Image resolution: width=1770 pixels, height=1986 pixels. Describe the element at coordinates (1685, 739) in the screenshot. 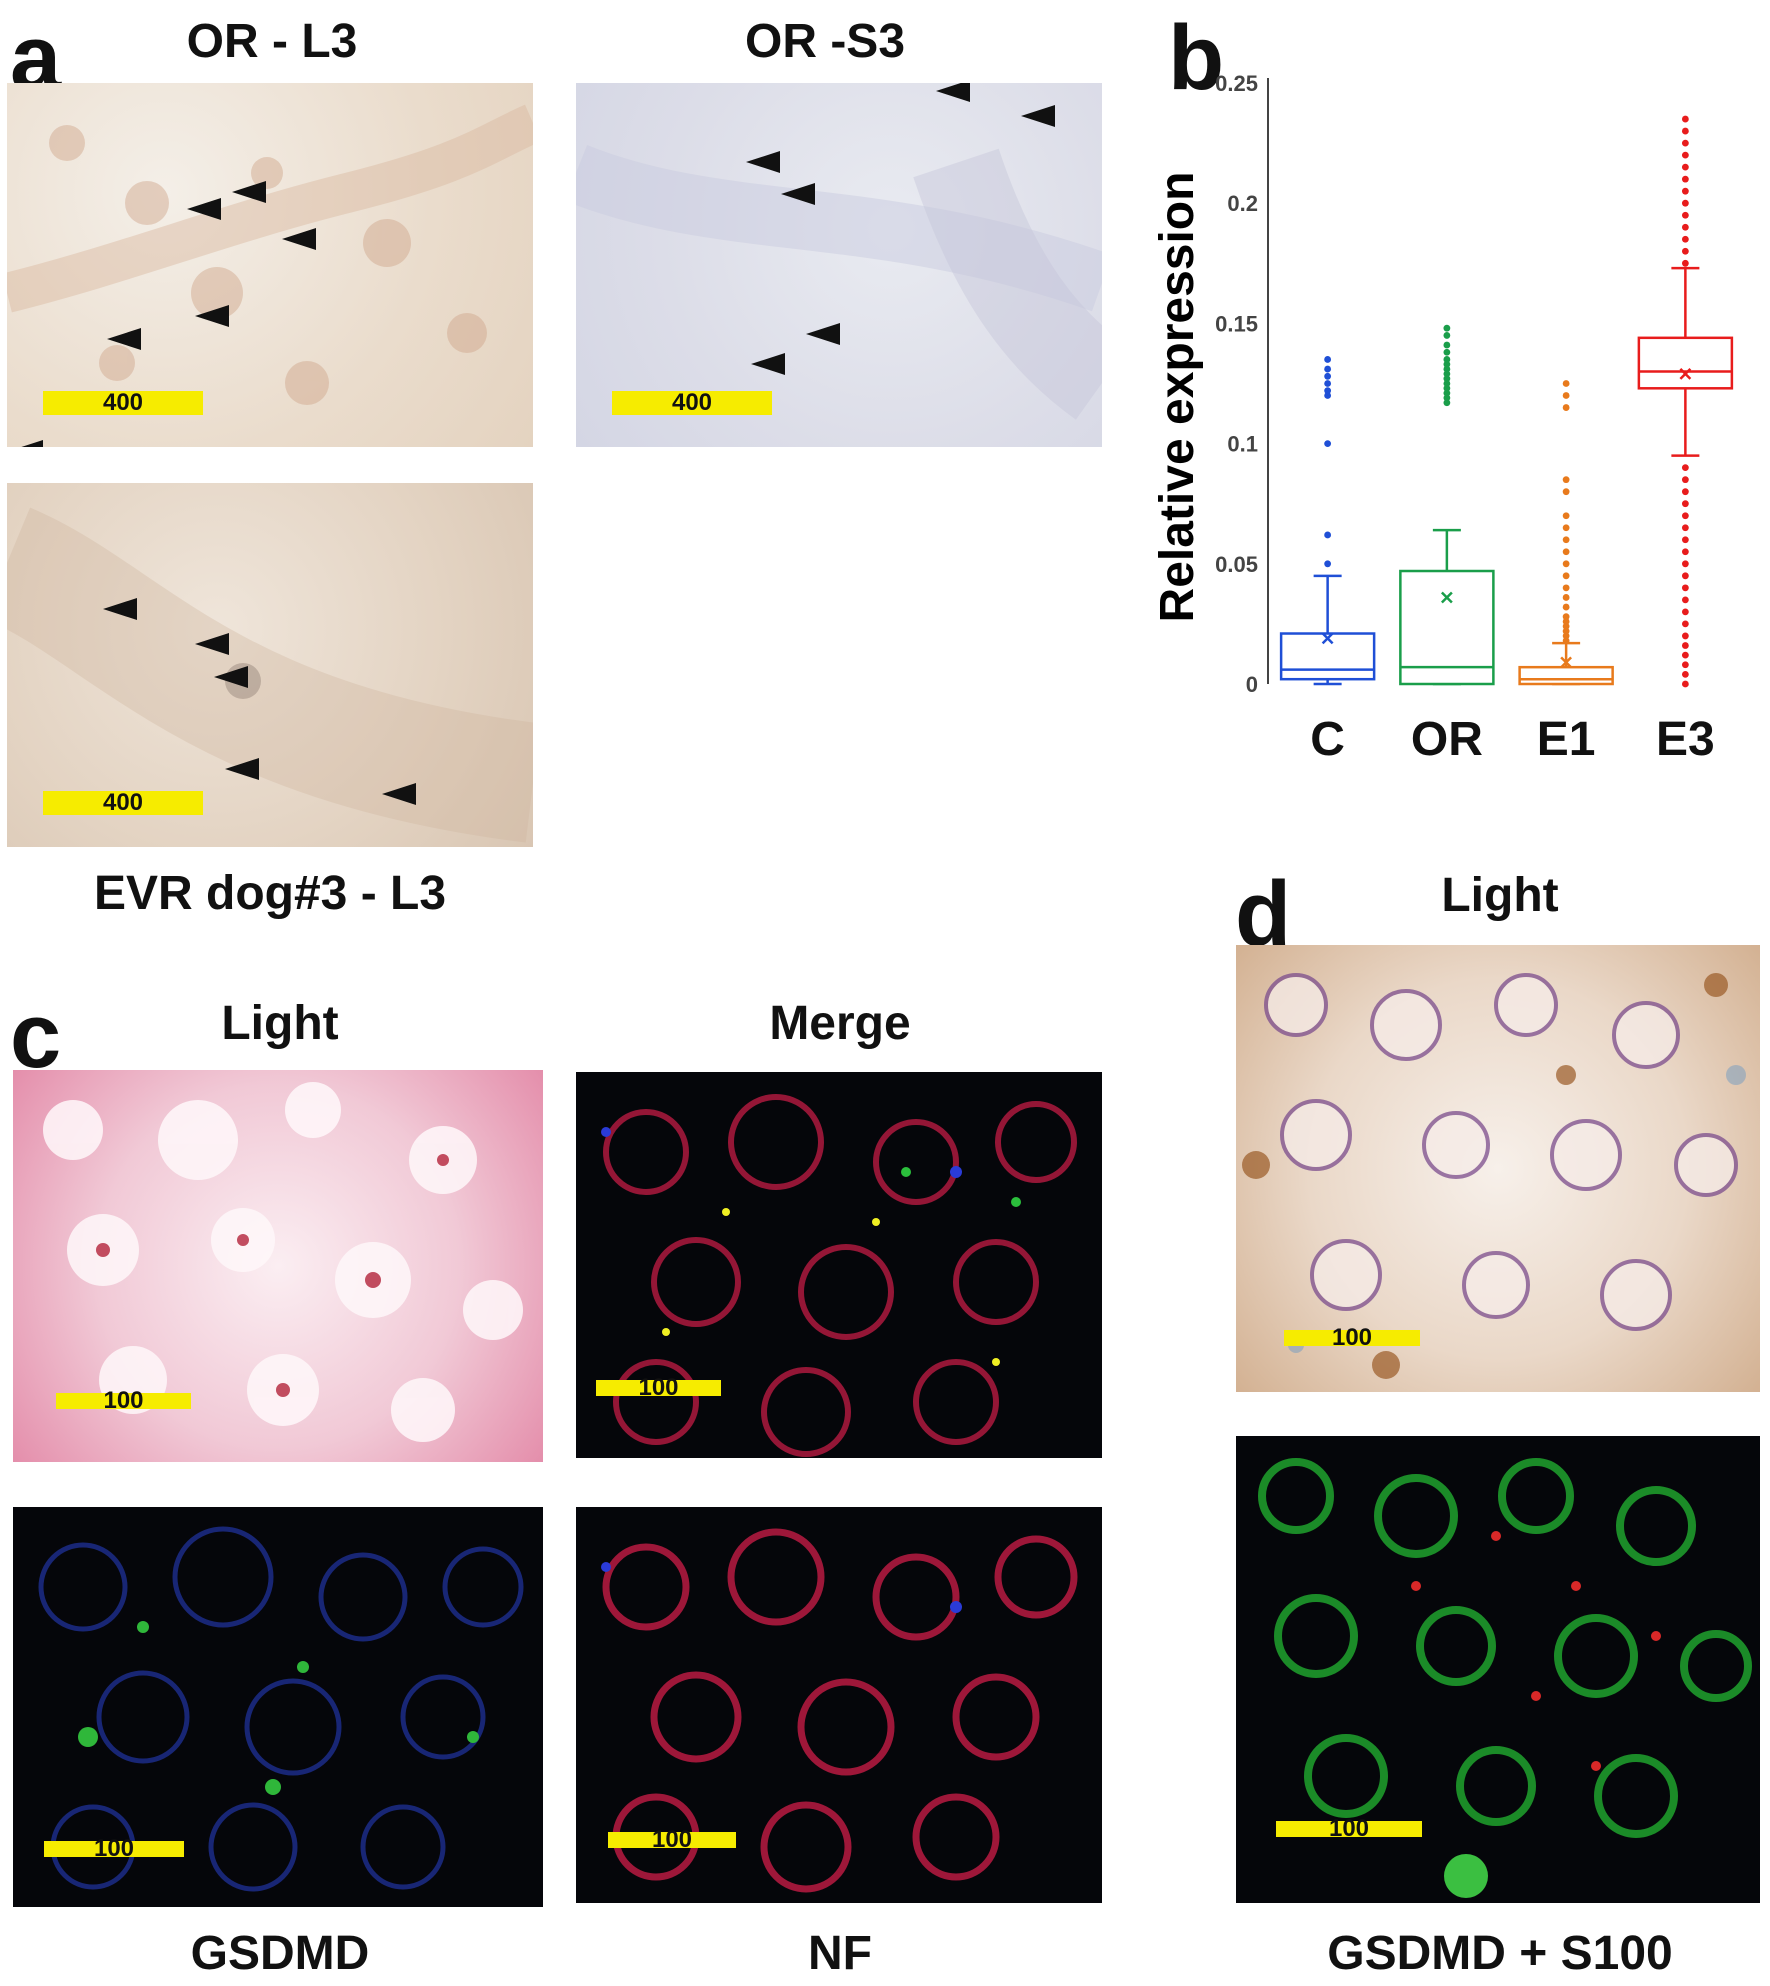

I see `x-tick-label: E3` at that location.